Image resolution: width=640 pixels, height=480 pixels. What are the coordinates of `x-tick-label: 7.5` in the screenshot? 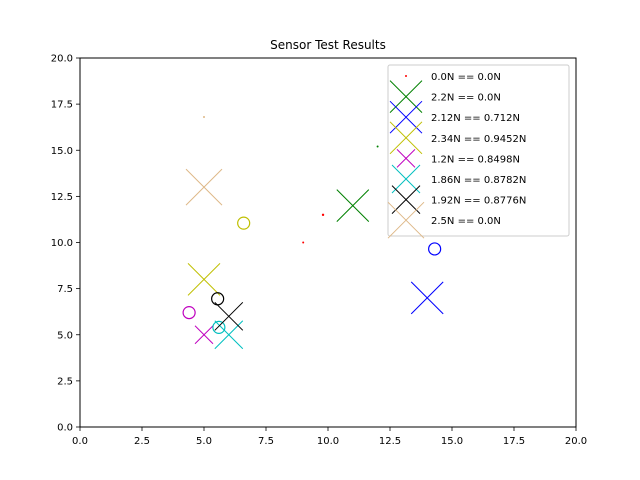 It's located at (266, 441).